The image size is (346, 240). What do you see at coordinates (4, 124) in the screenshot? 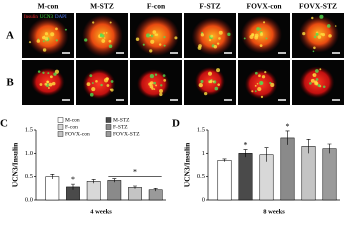
I see `panel-label: C` at bounding box center [4, 124].